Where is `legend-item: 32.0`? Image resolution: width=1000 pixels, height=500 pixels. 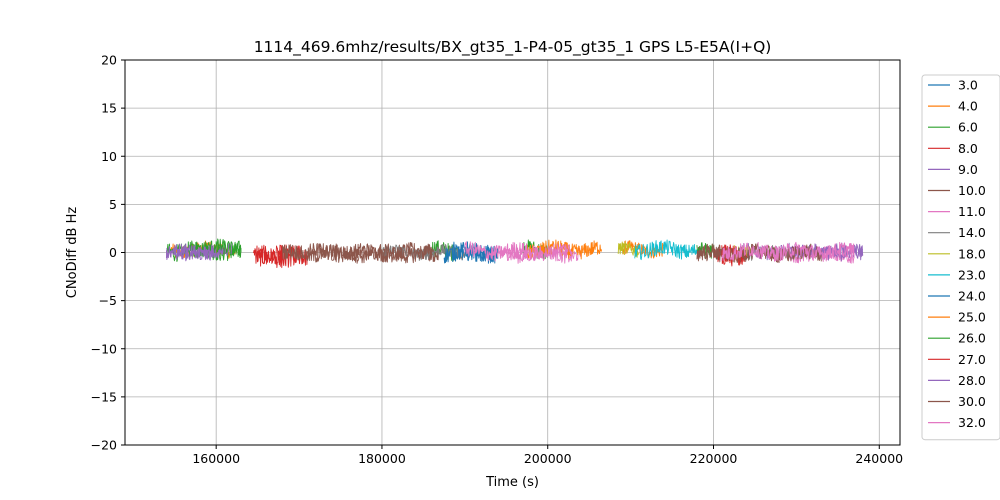 legend-item: 32.0 is located at coordinates (957, 422).